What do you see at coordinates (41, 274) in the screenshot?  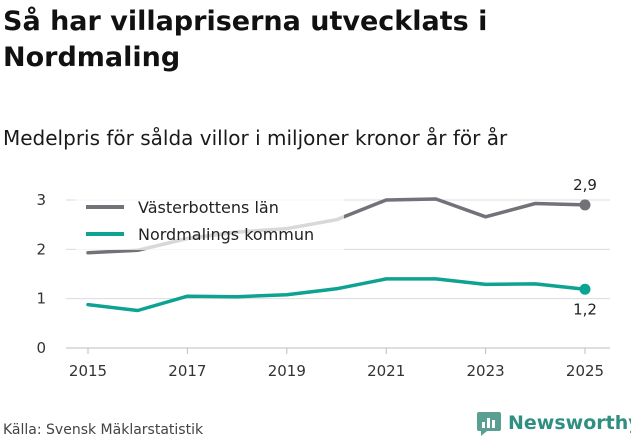 I see `y-axis-labels: 0 1 2 3` at bounding box center [41, 274].